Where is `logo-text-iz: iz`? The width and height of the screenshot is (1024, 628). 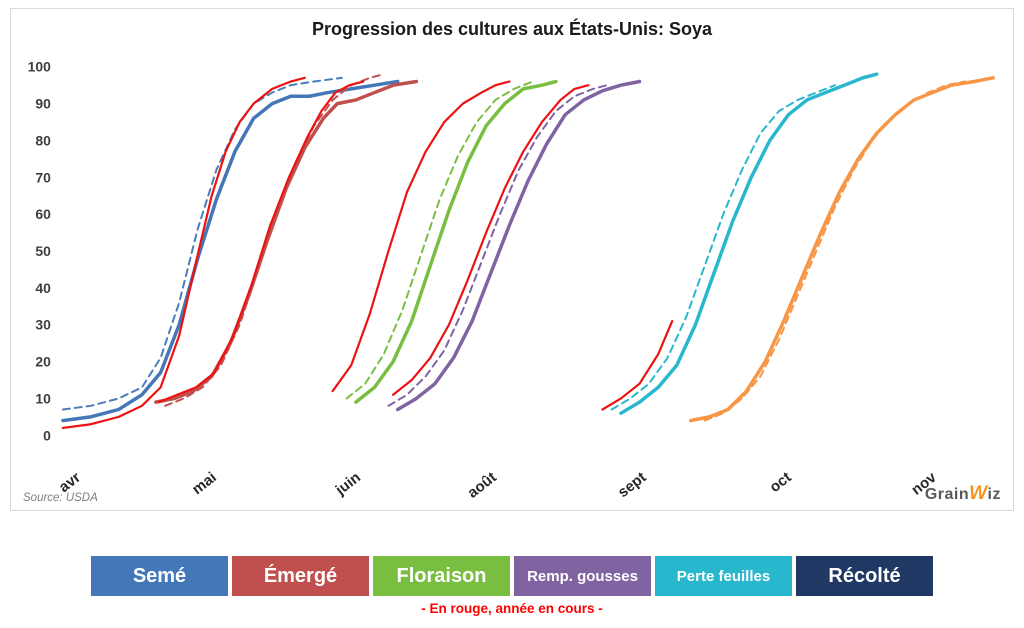 logo-text-iz: iz is located at coordinates (994, 494).